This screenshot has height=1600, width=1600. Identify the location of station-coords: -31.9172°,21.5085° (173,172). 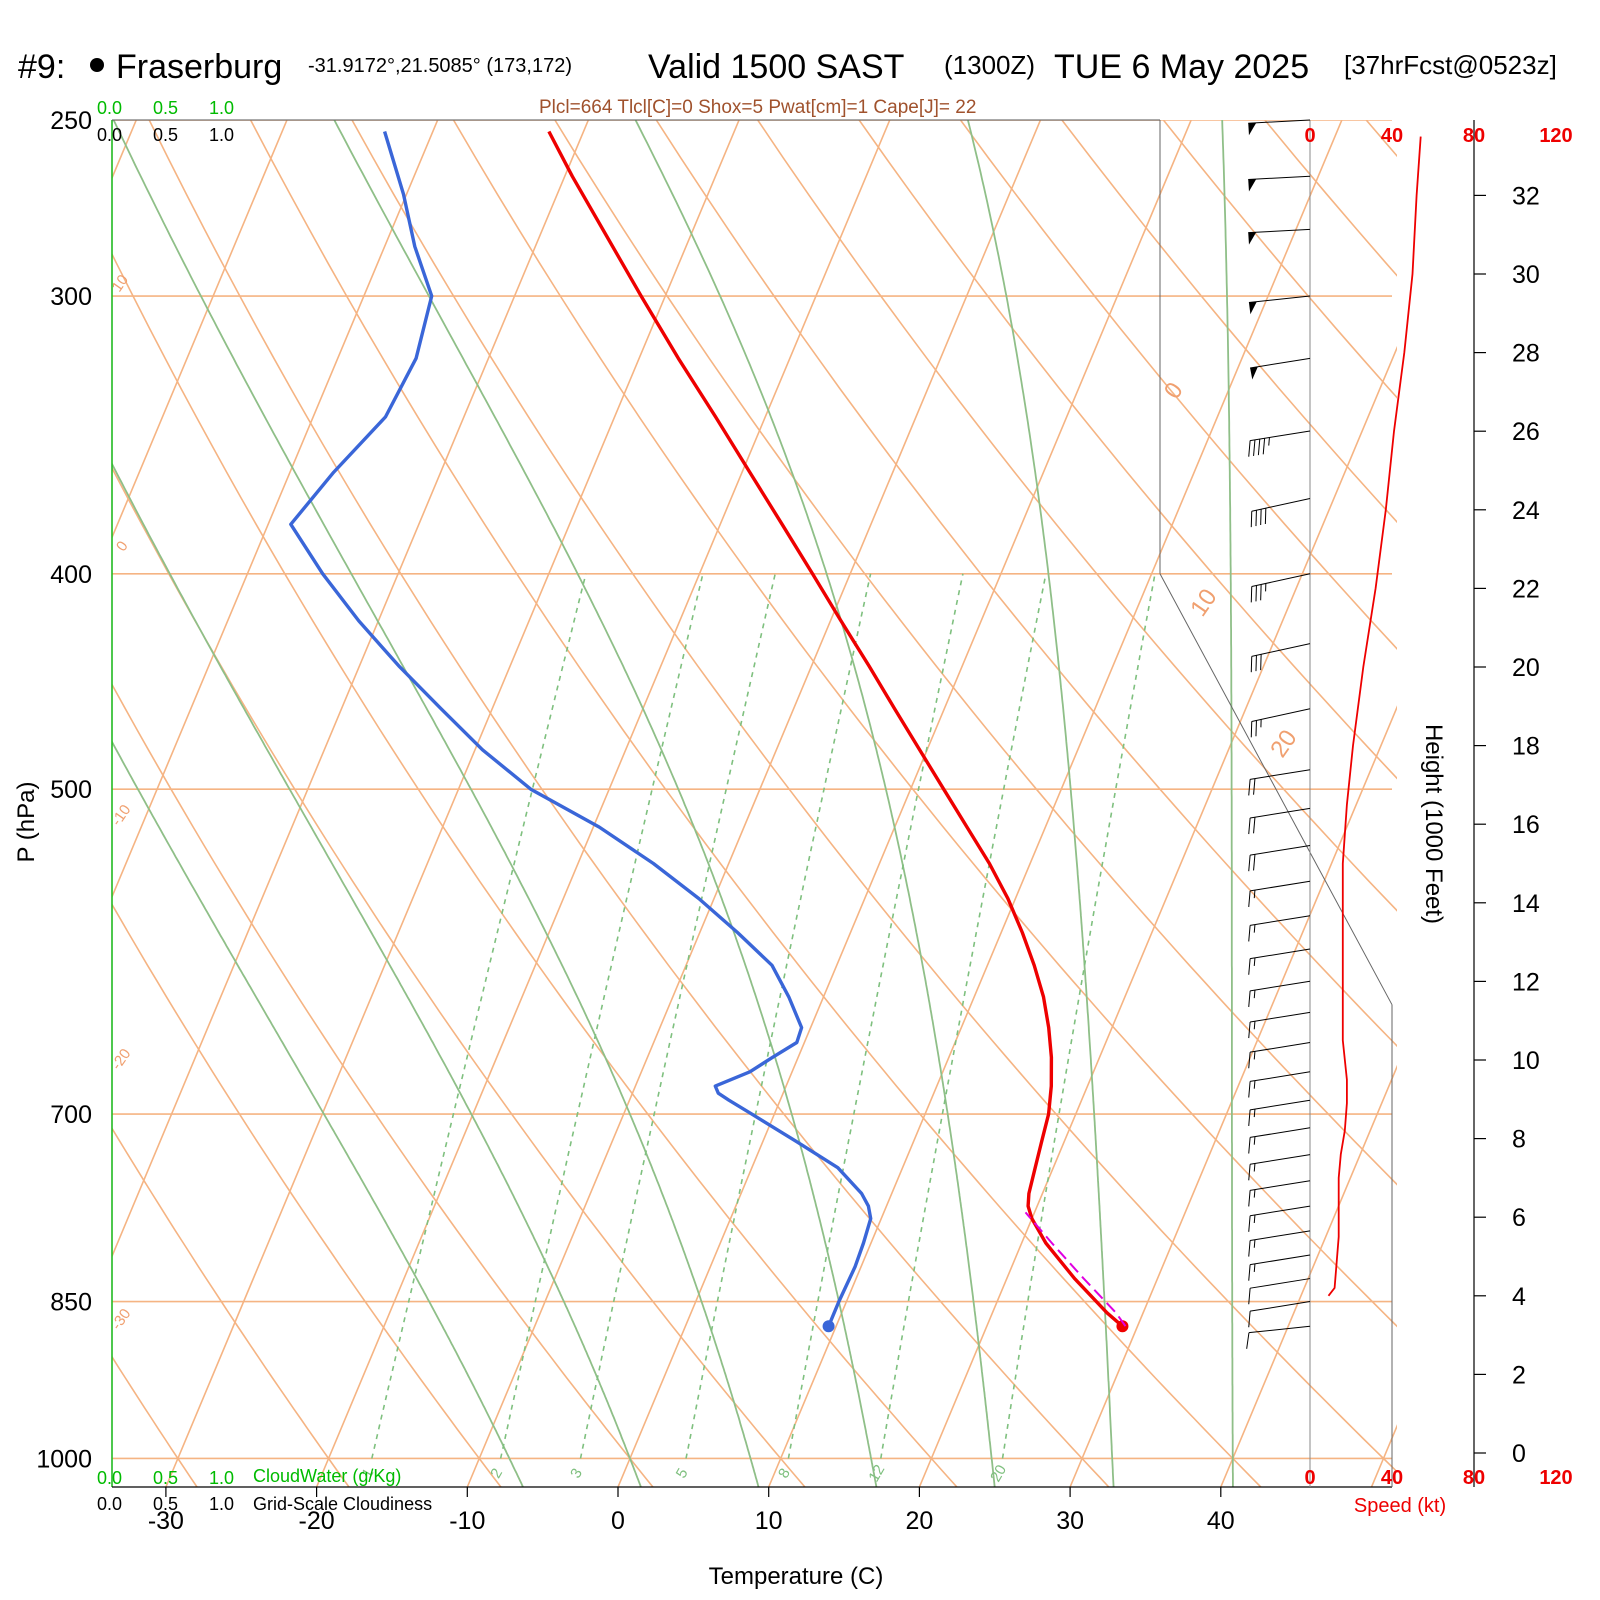
(440, 66).